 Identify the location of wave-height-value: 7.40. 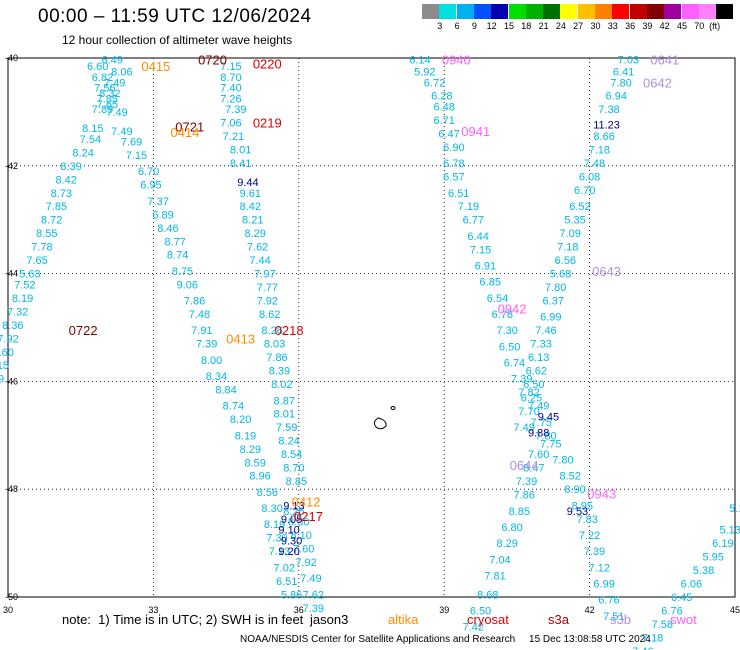
(230, 89).